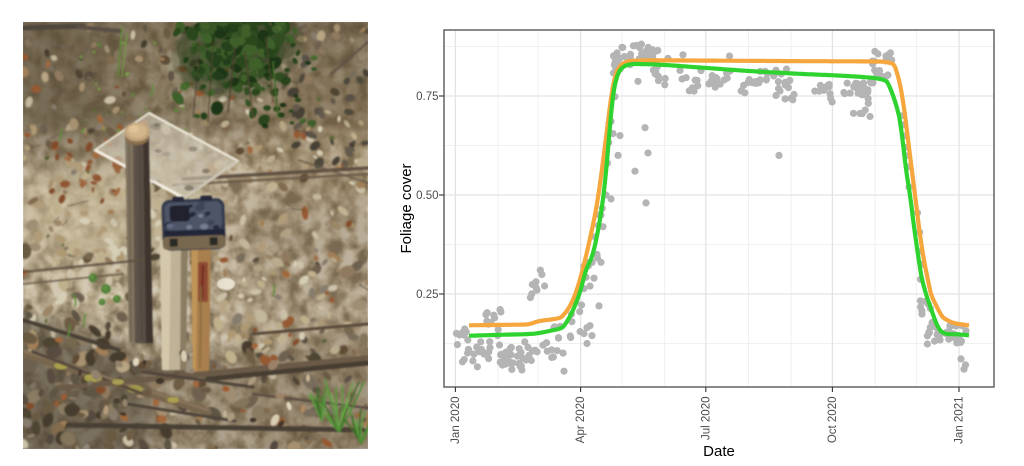 The image size is (1024, 466). Describe the element at coordinates (719, 451) in the screenshot. I see `svg-text: Date` at that location.